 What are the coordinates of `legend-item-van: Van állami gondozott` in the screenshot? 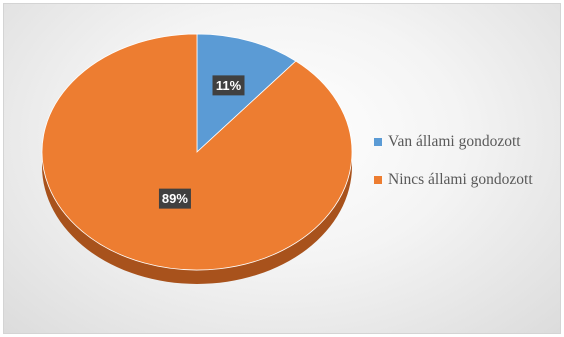 It's located at (467, 142).